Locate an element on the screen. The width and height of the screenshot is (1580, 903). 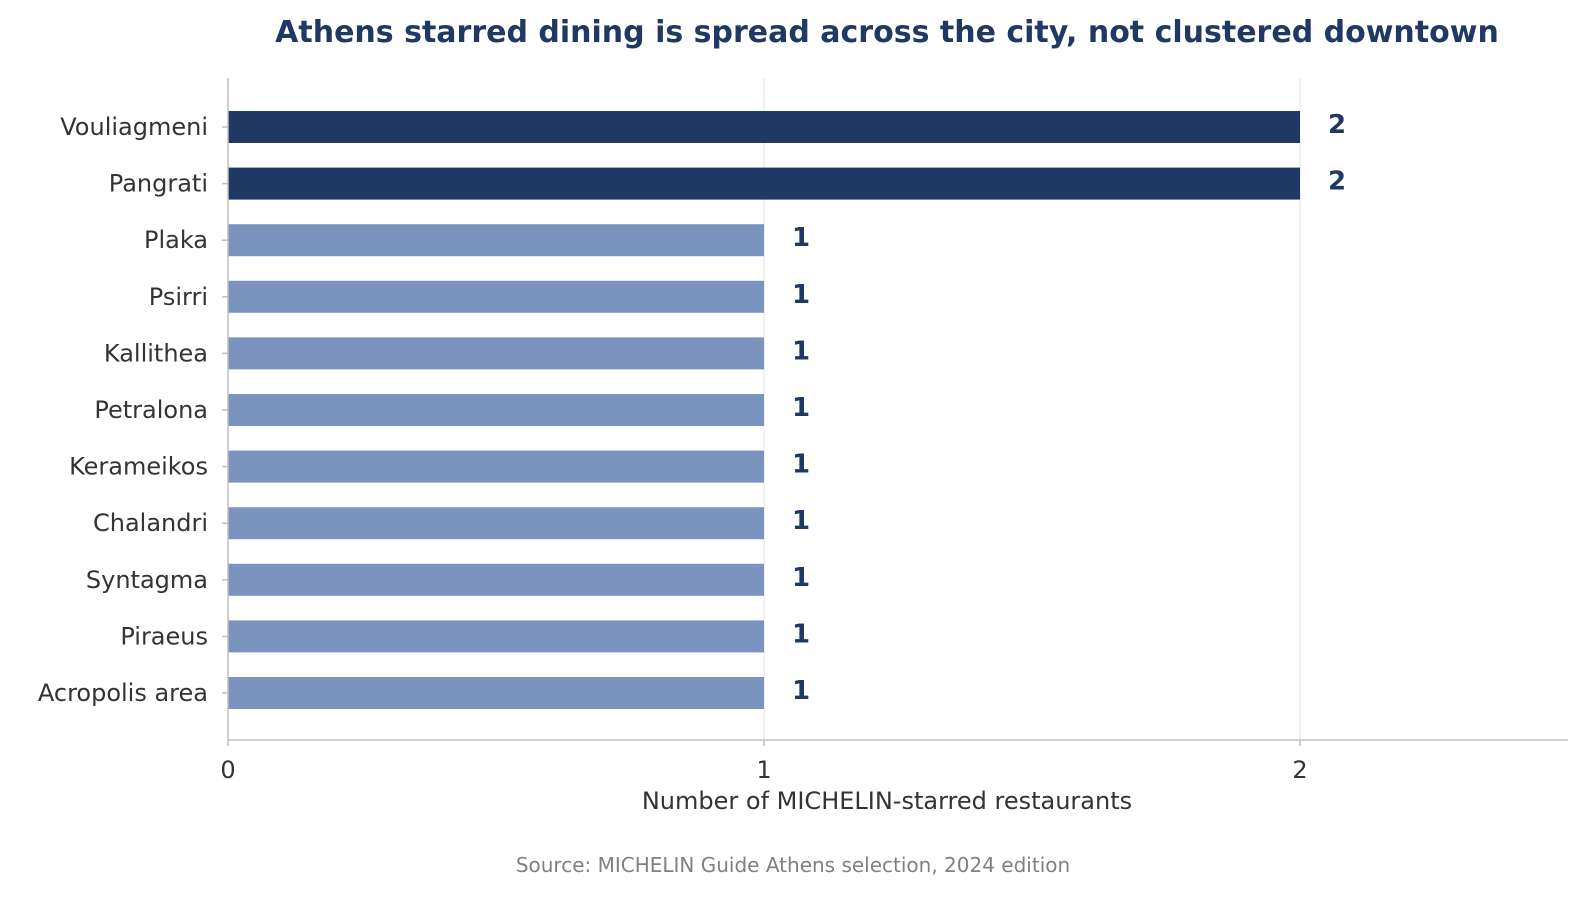
y-tick-label: Psirri is located at coordinates (178, 297).